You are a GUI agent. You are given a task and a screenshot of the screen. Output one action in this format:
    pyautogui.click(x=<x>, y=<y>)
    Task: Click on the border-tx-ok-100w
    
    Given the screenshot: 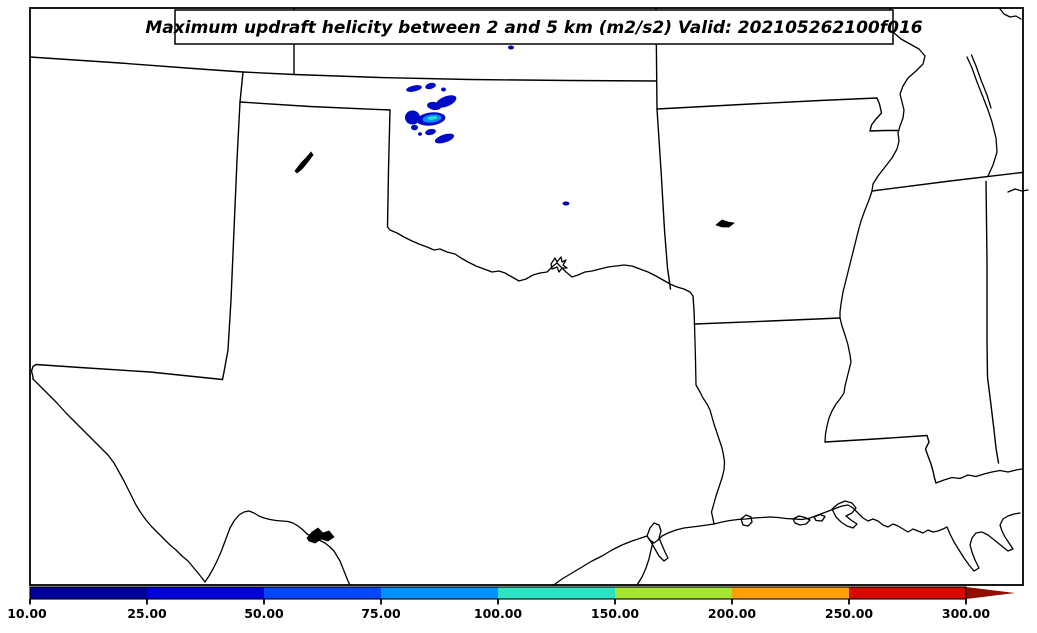 What is the action you would take?
    pyautogui.click(x=388, y=168)
    